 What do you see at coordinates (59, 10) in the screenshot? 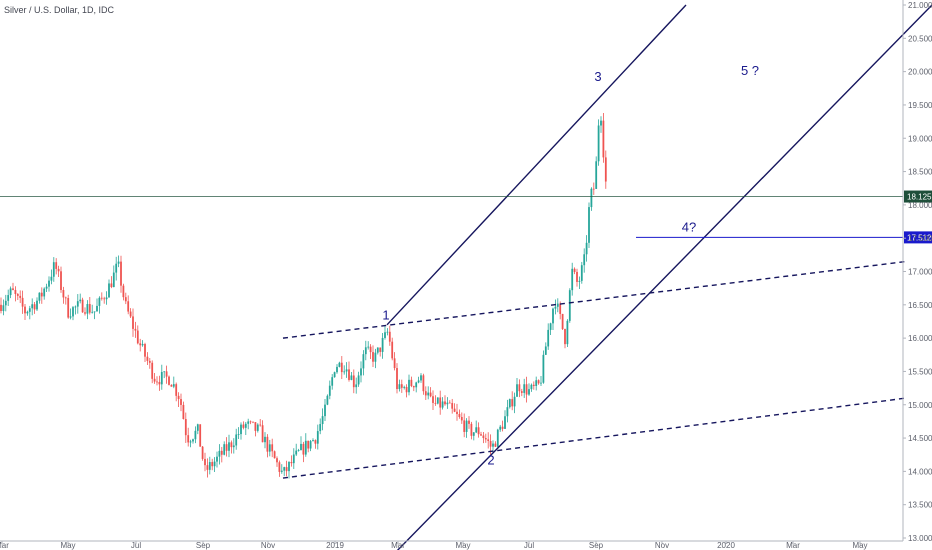
I see `chart-title: Silver / U.S. Dollar, 1D, IDC` at bounding box center [59, 10].